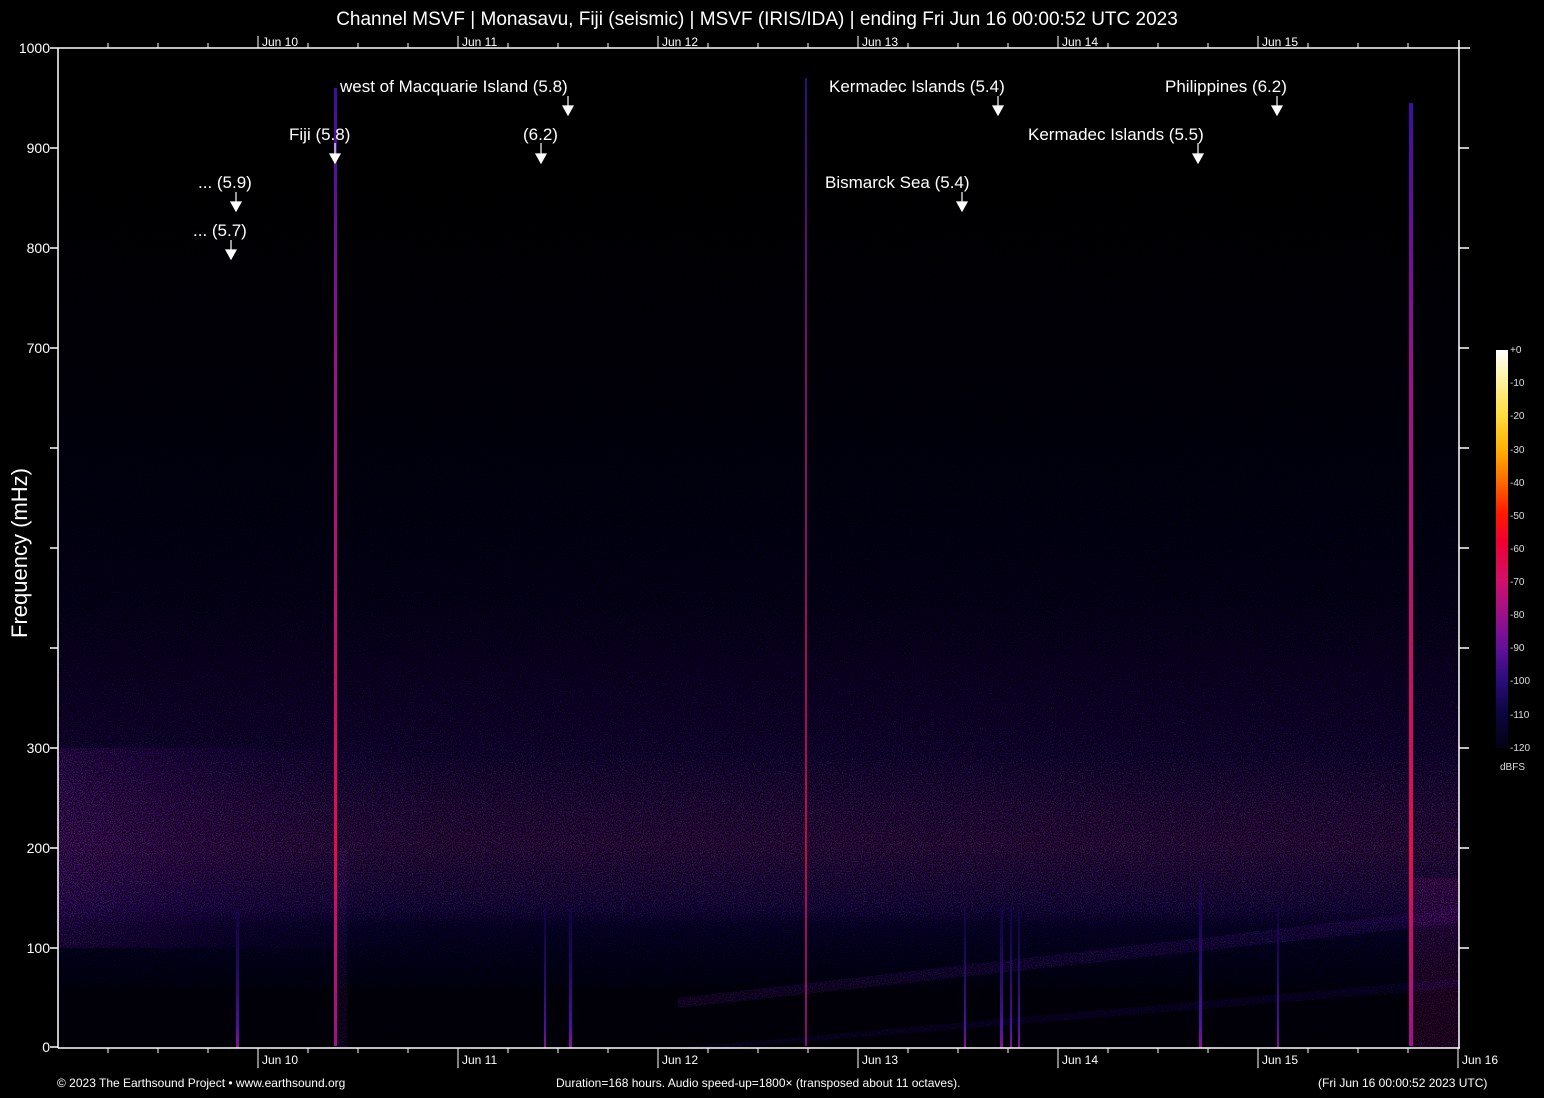 This screenshot has height=1098, width=1544. What do you see at coordinates (280, 42) in the screenshot?
I see `top-xtick-jun10: Jun 10` at bounding box center [280, 42].